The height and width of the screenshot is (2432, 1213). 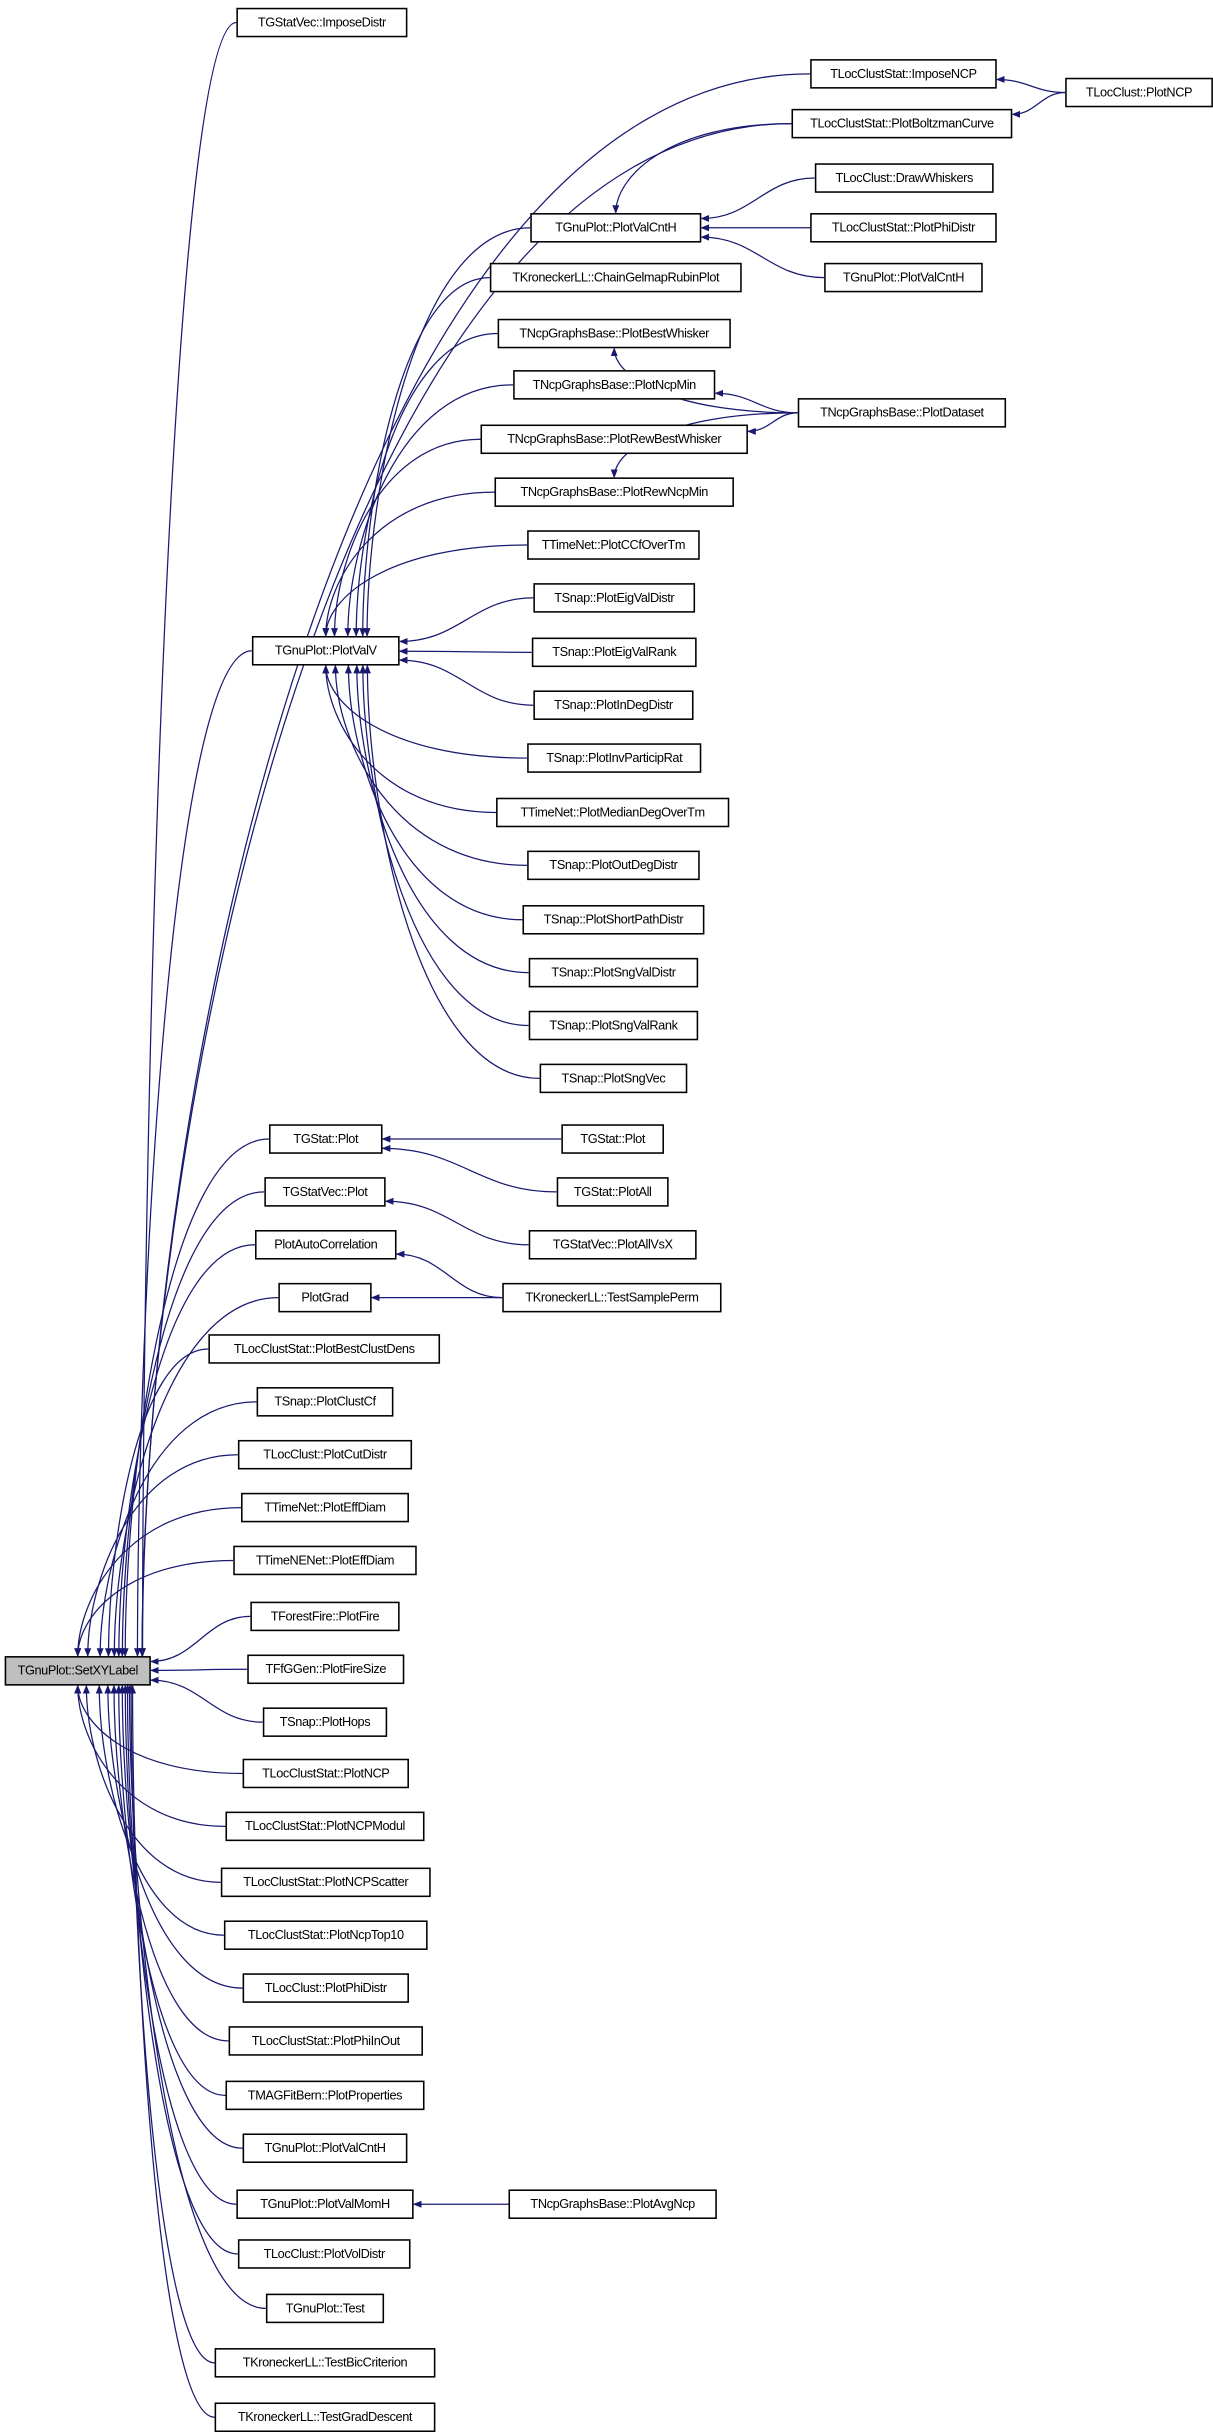 I want to click on edge-sn_sngvec-to-gp_plotvalv, so click(x=451, y=872).